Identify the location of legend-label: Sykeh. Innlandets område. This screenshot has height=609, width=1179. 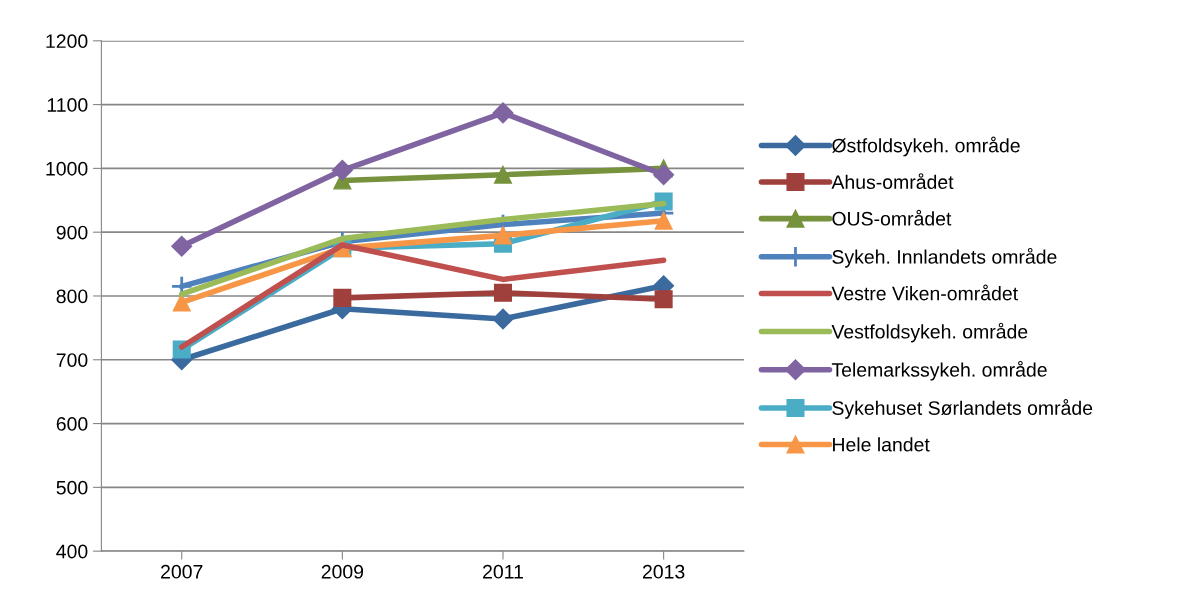
(944, 257).